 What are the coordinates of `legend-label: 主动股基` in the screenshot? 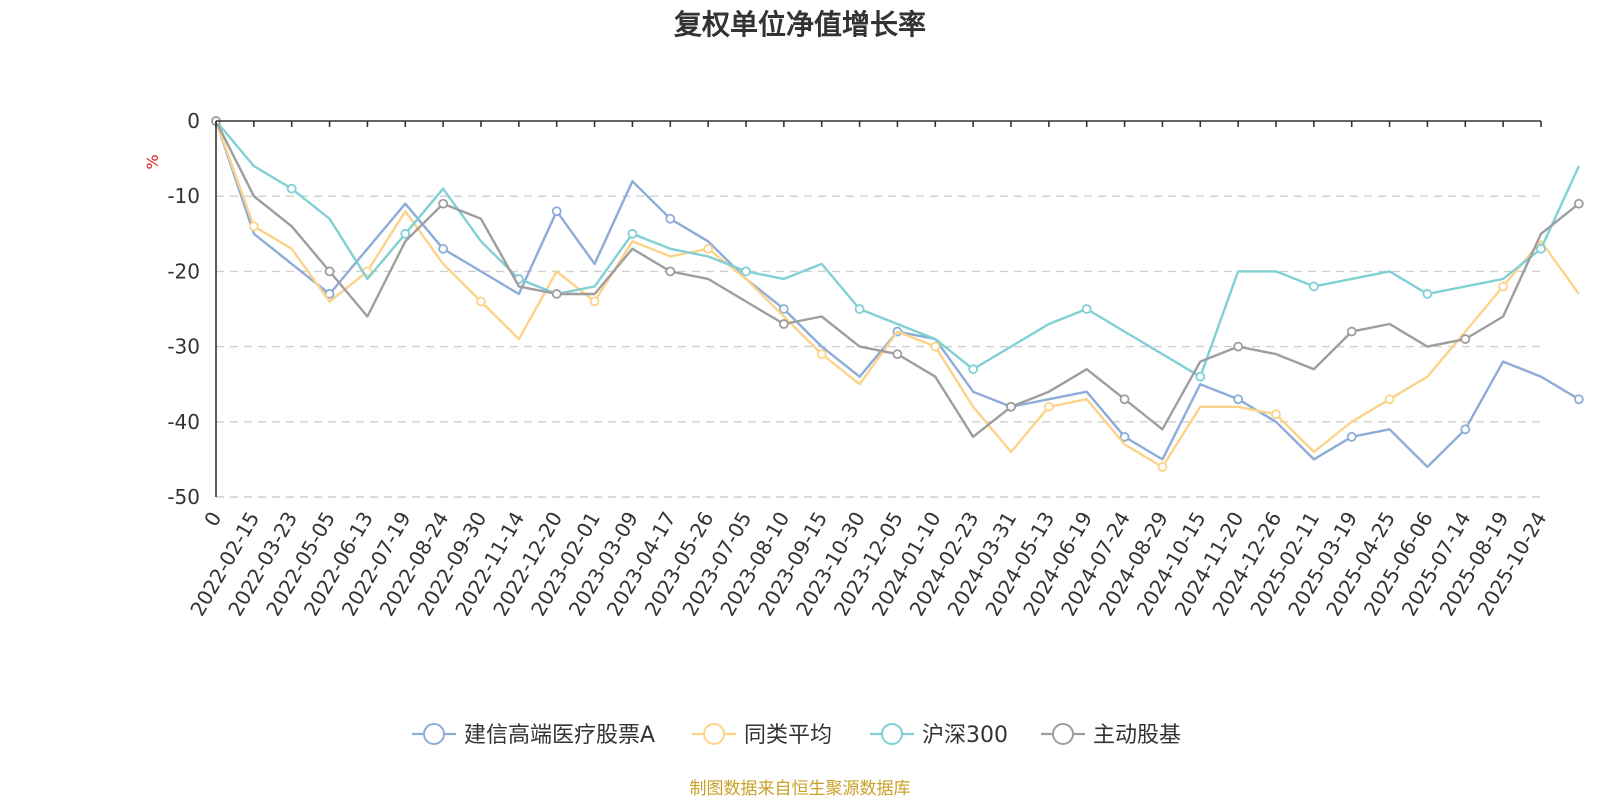 It's located at (1137, 735).